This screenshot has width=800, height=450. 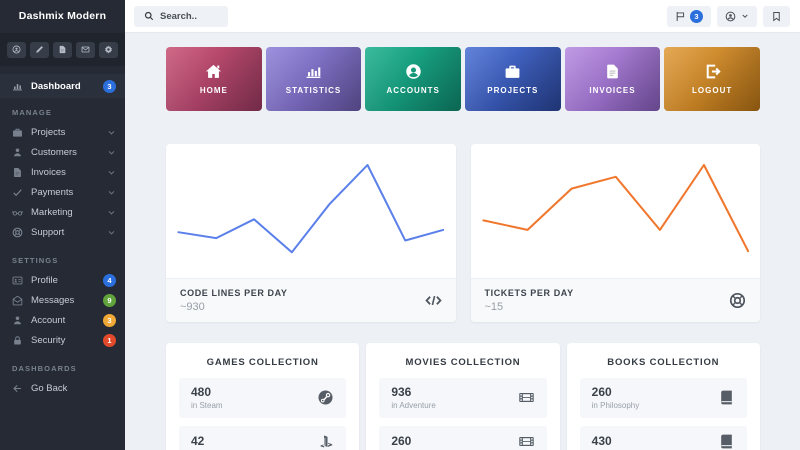 What do you see at coordinates (234, 293) in the screenshot?
I see `chart-title: CODE LINES PER DAY` at bounding box center [234, 293].